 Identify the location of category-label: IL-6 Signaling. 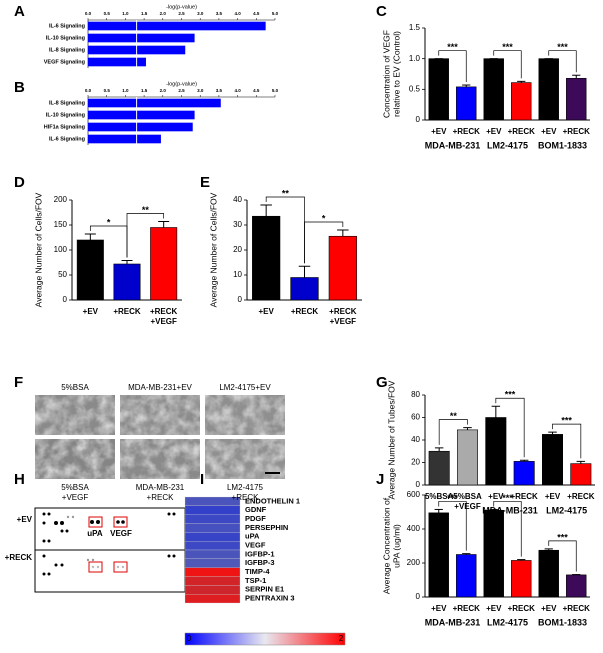
(67, 26).